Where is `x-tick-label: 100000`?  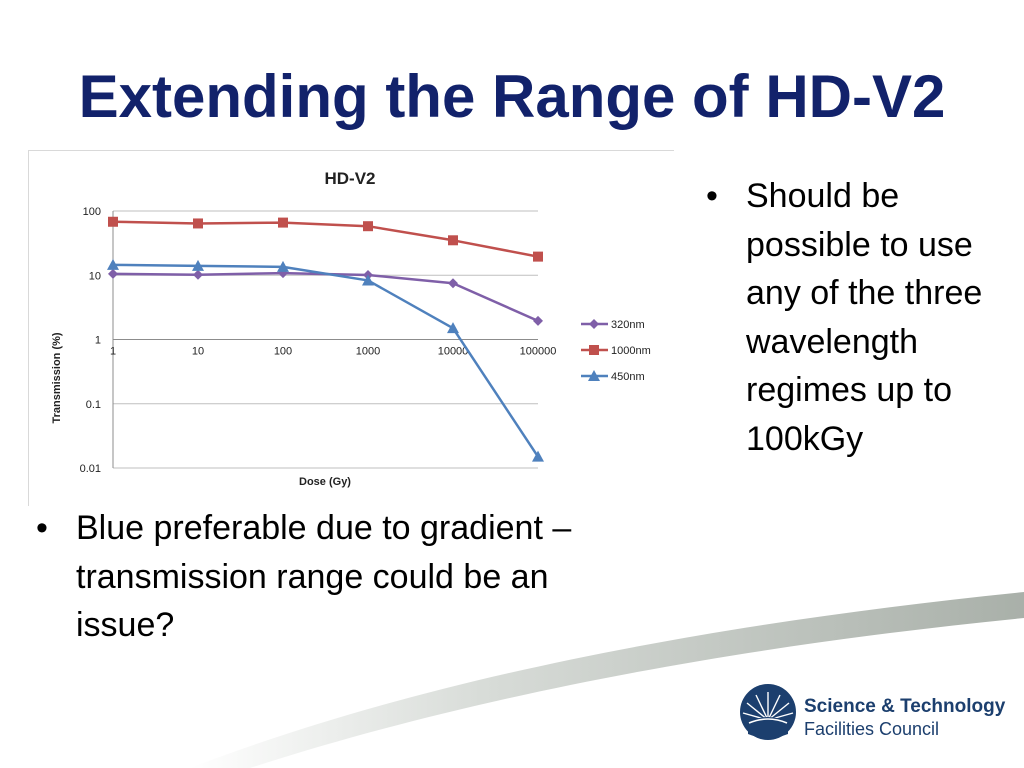
x-tick-label: 100000 is located at coordinates (538, 352).